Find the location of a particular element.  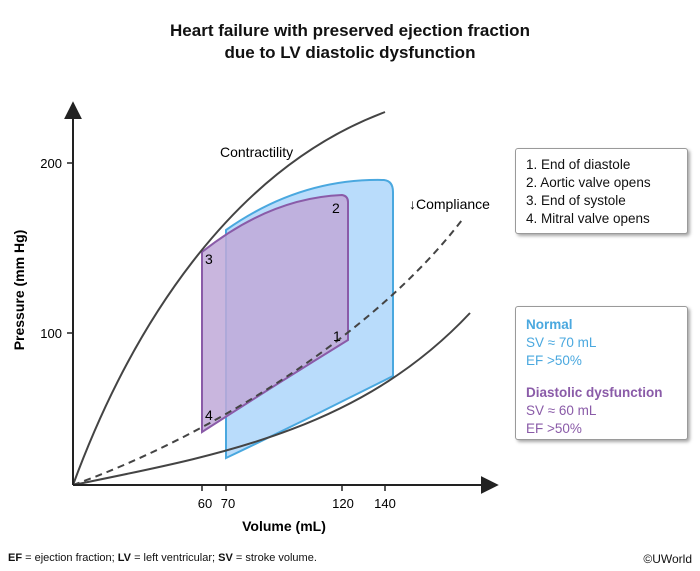

diagram-title-line2: due to LV diastolic dysfunction is located at coordinates (350, 52).